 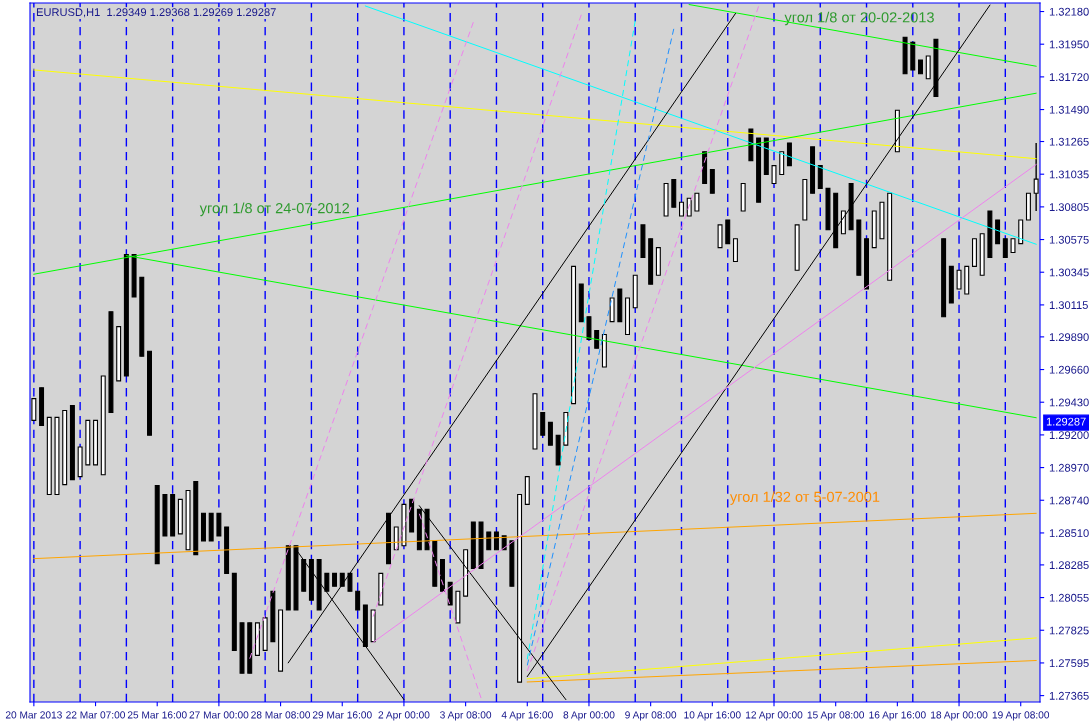 What do you see at coordinates (157, 715) in the screenshot?
I see `x-tick-label: 25 Mar 16:00` at bounding box center [157, 715].